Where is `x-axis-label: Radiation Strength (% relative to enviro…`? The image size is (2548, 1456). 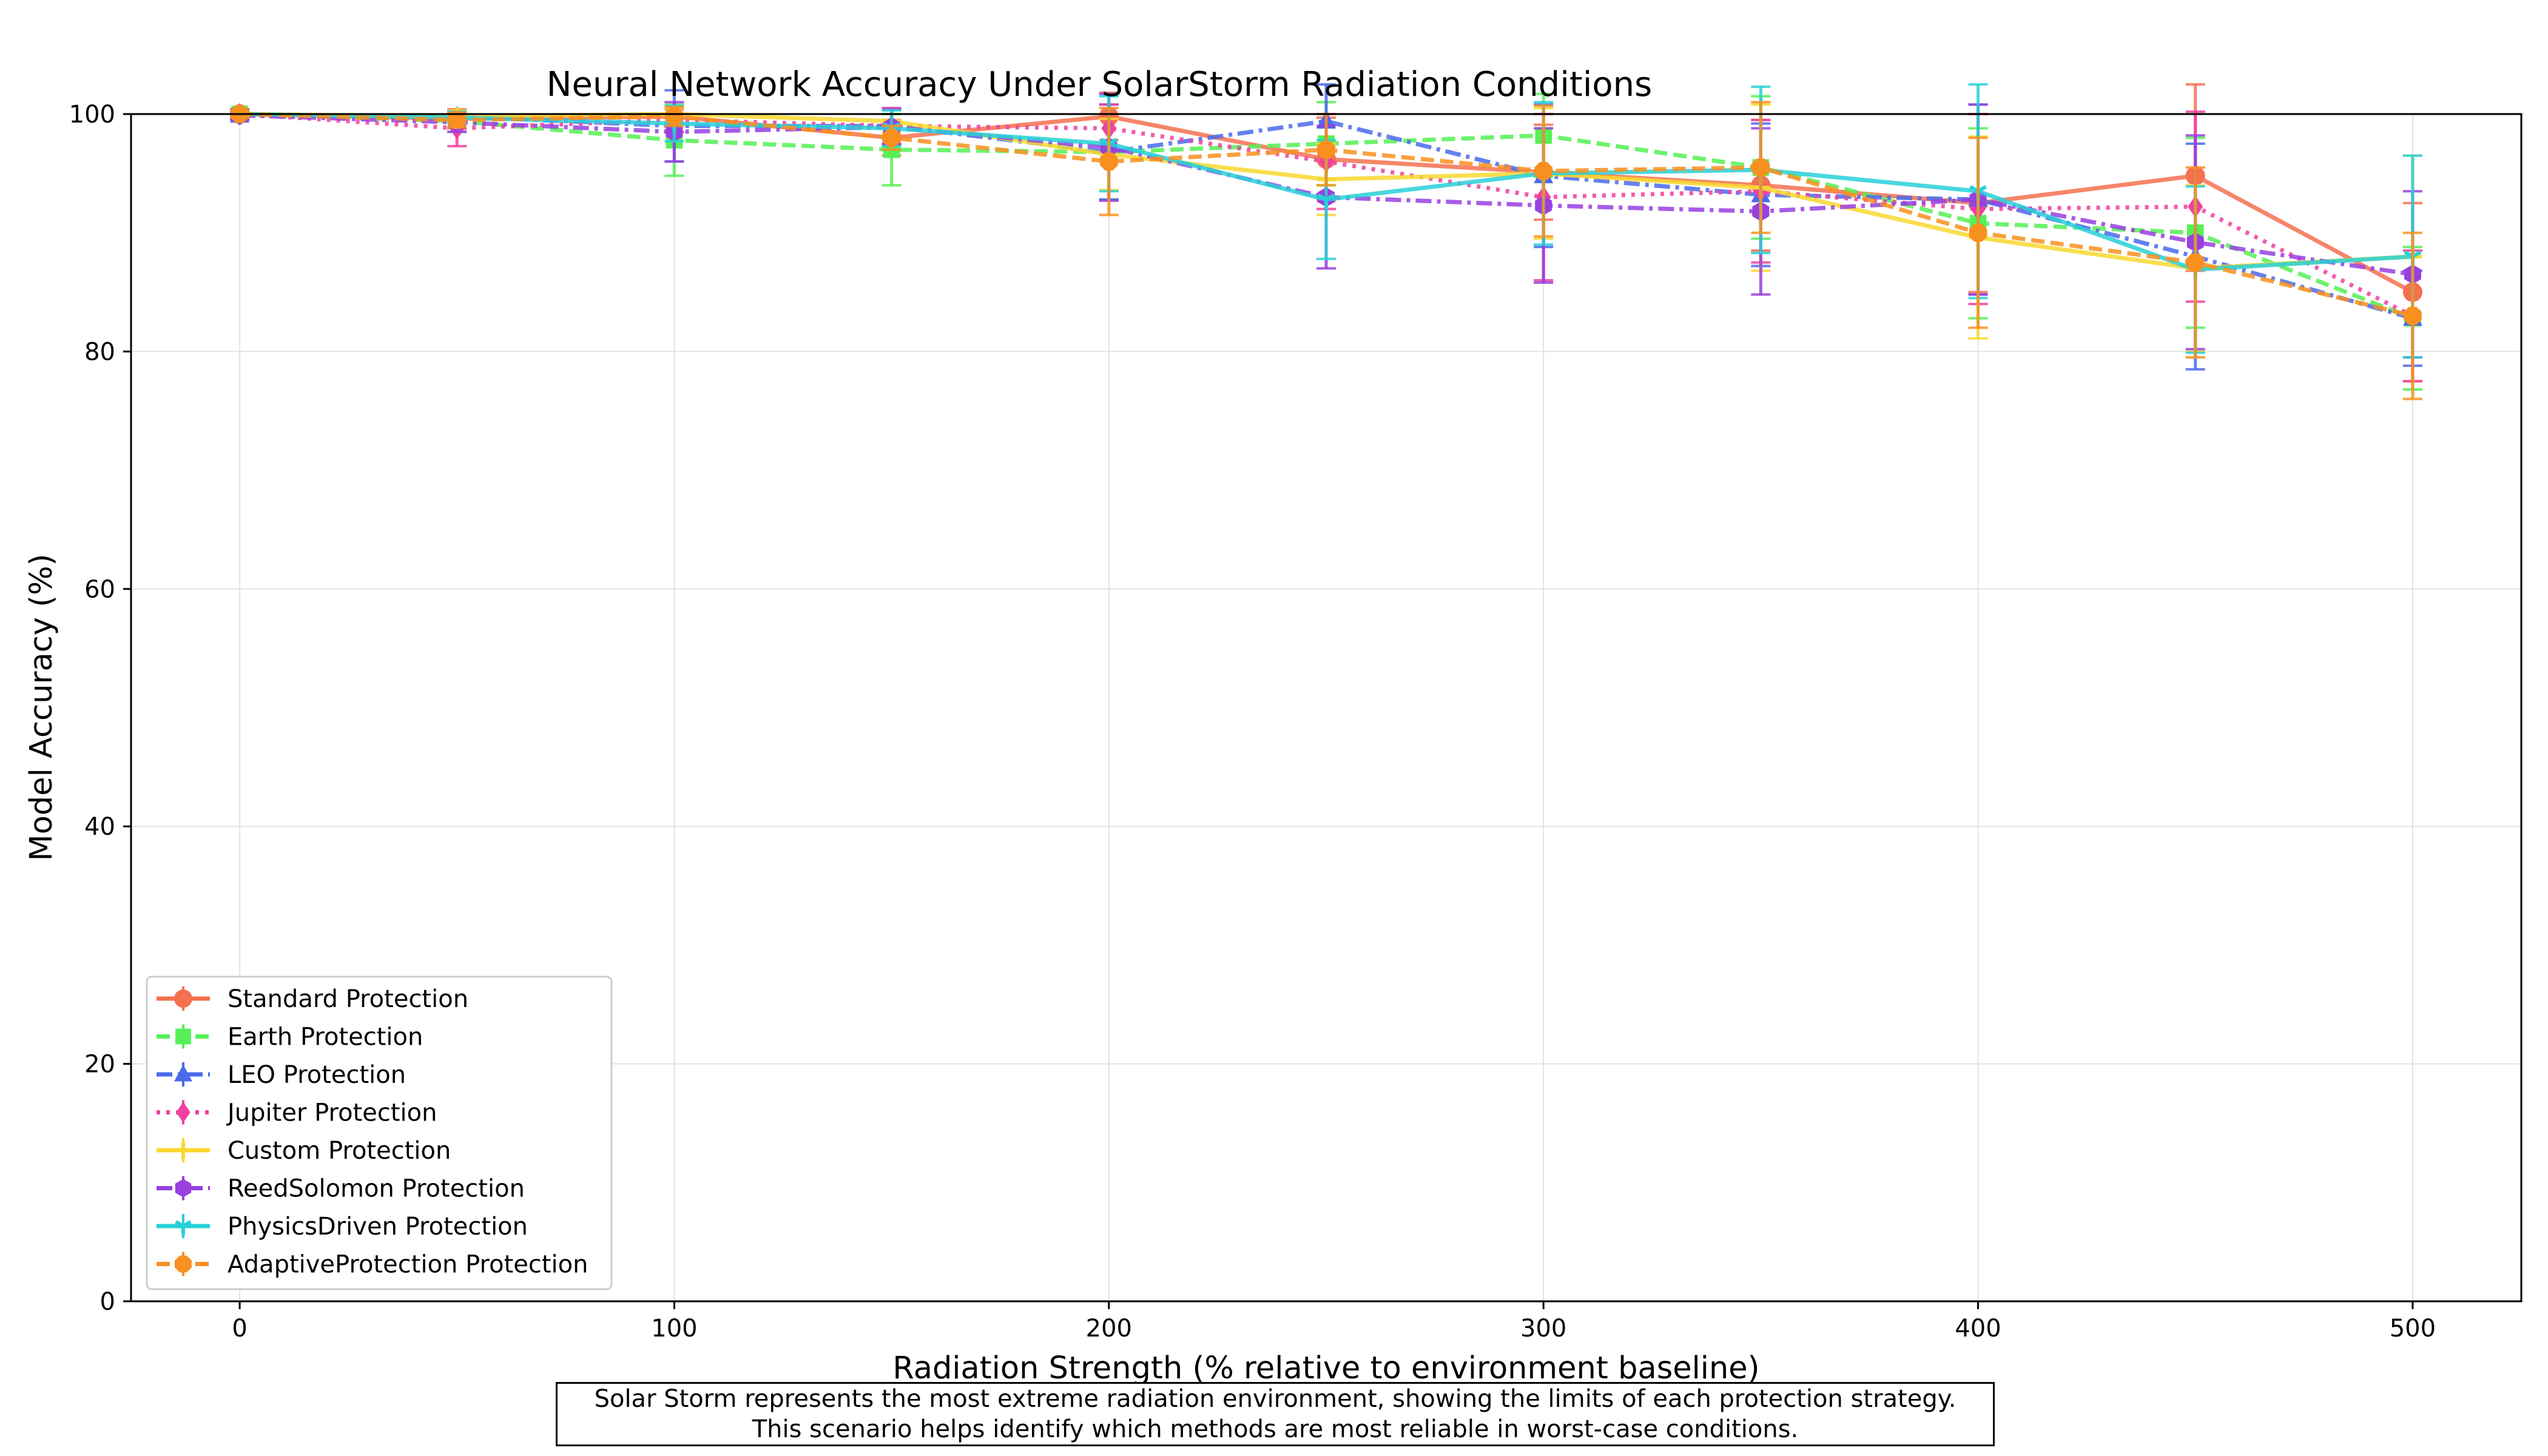 x-axis-label: Radiation Strength (% relative to enviro… is located at coordinates (1325, 1368).